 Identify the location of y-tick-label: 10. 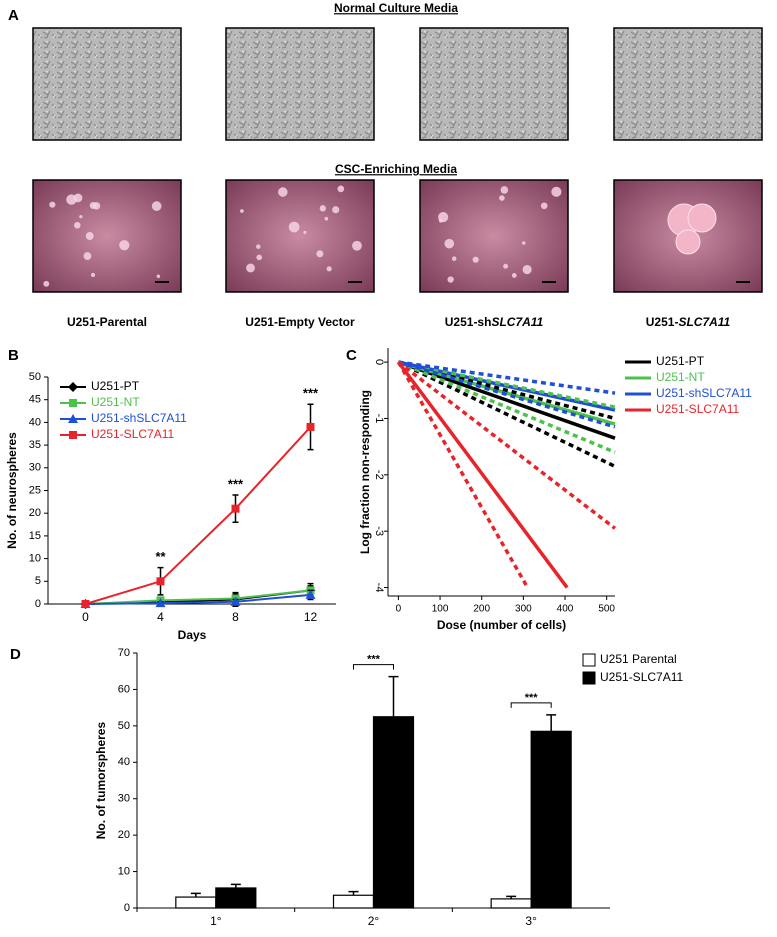
(124, 871).